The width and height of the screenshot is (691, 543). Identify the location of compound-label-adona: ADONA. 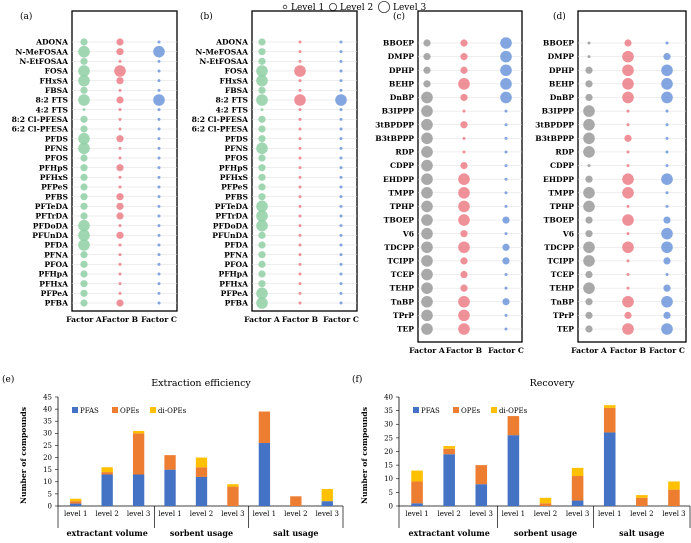
(51, 42).